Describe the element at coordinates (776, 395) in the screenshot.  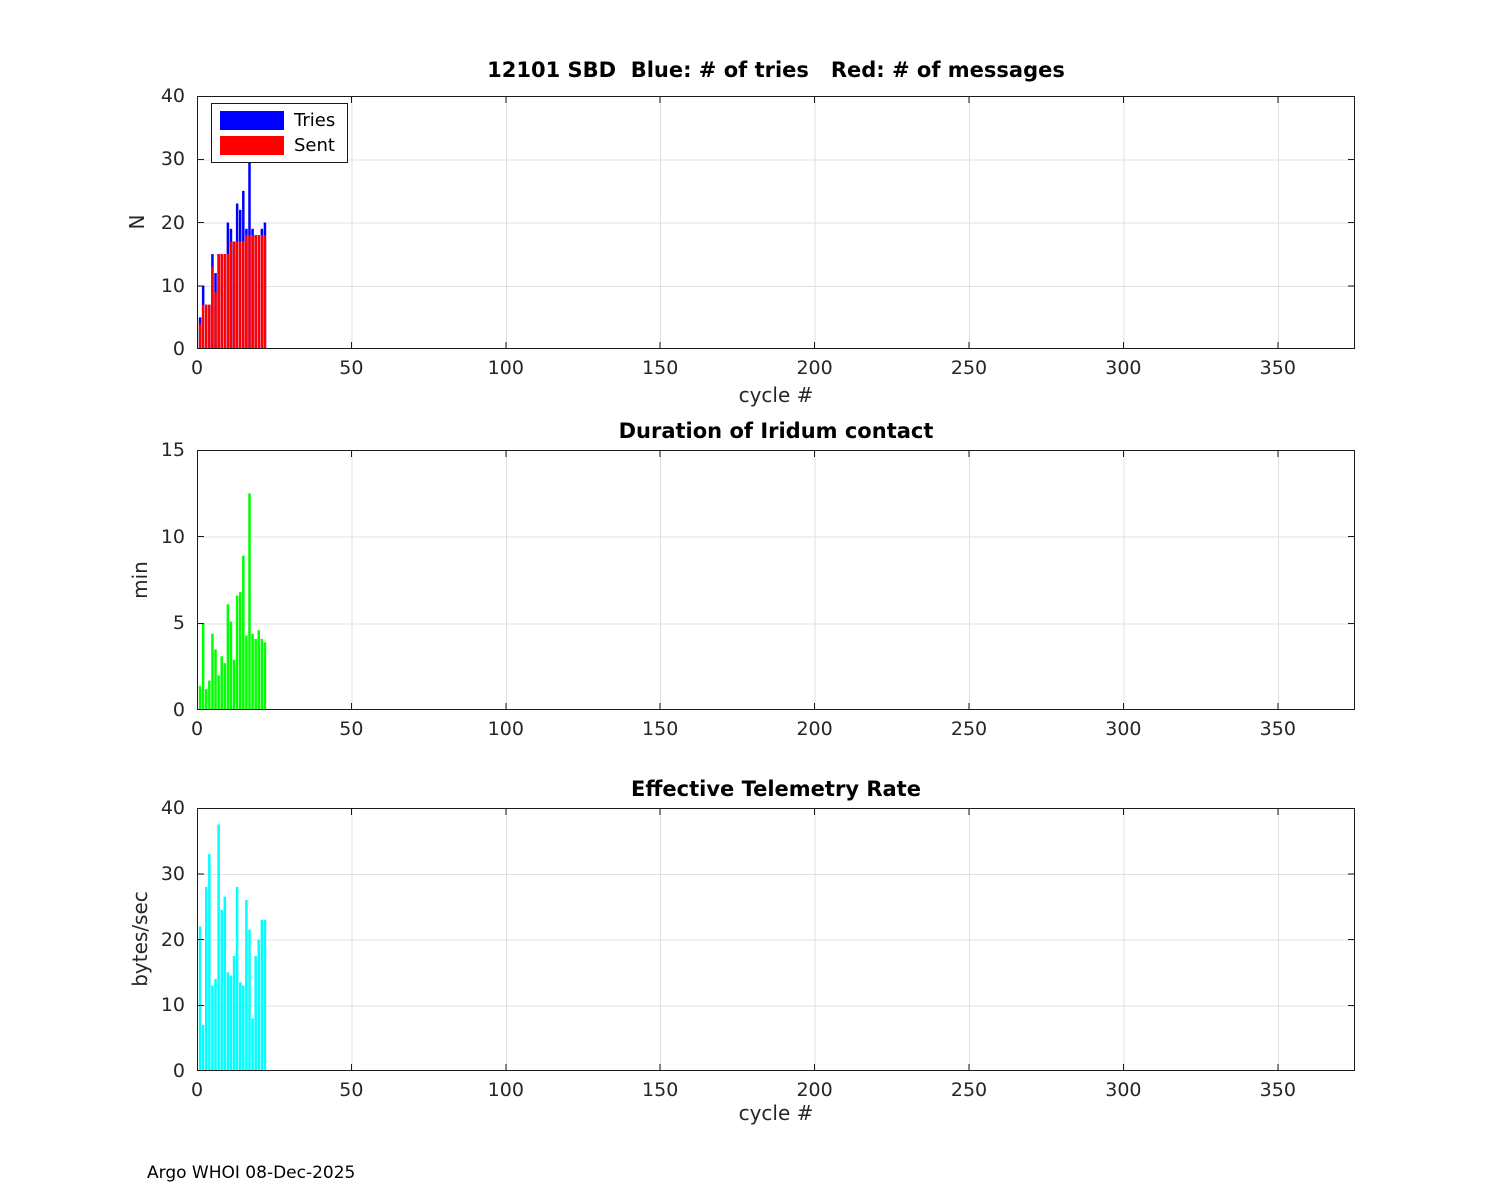
I see `chart1-x-axis-label: cycle #` at that location.